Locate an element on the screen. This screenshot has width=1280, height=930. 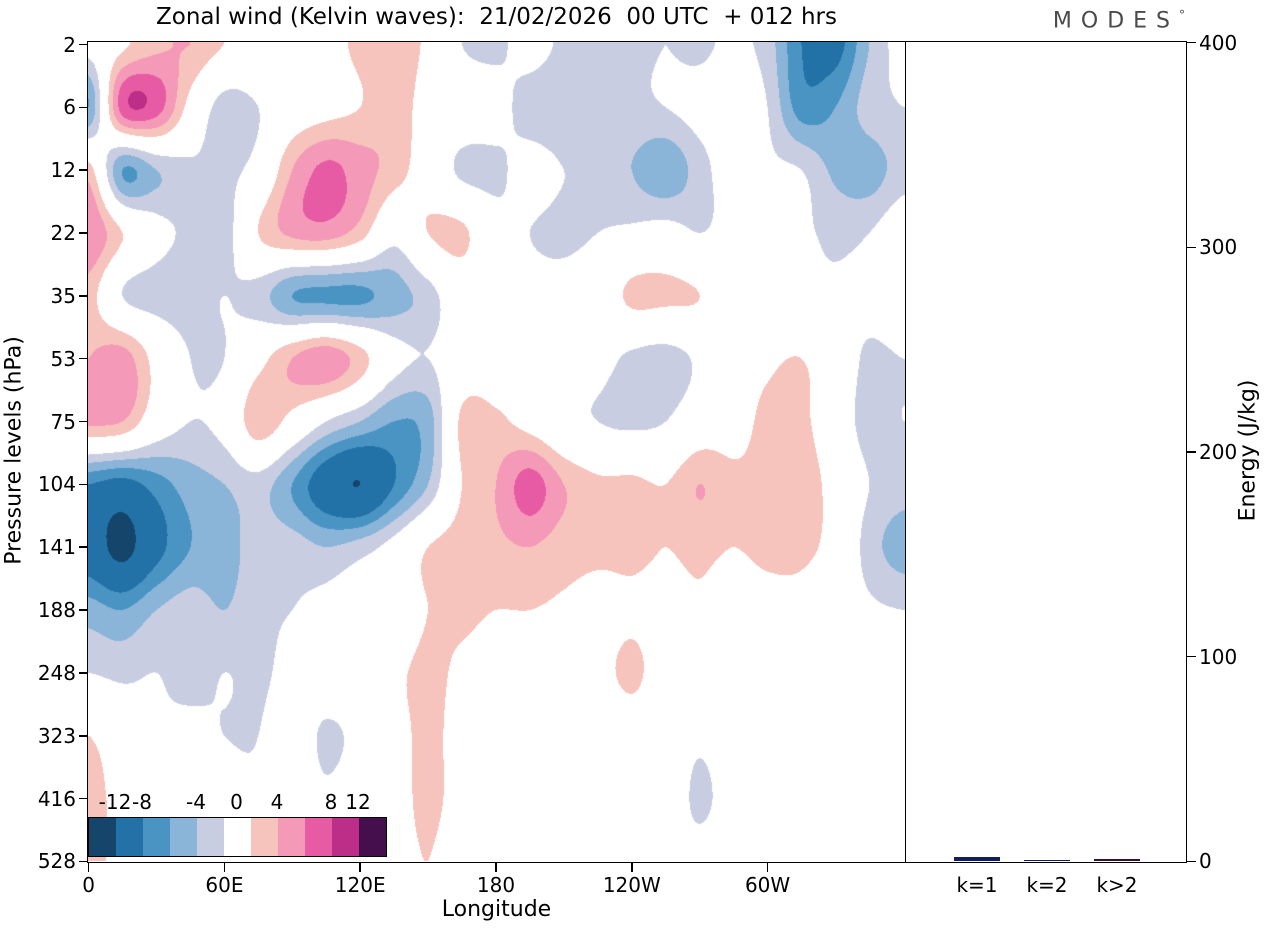
colorbar is located at coordinates (237, 837).